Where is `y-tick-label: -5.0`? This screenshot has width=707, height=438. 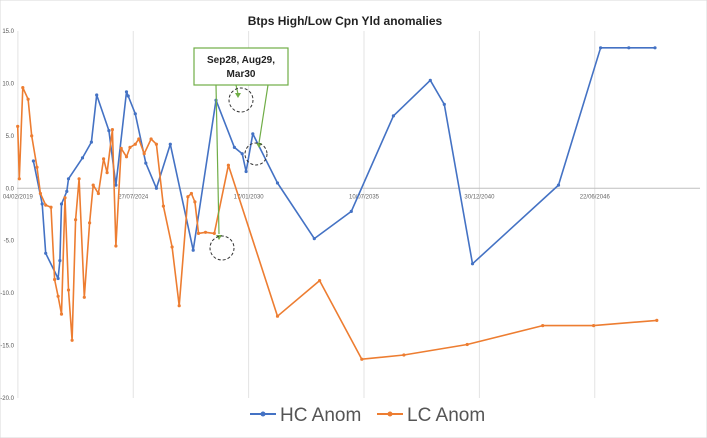
y-tick-label: -5.0 is located at coordinates (9, 242).